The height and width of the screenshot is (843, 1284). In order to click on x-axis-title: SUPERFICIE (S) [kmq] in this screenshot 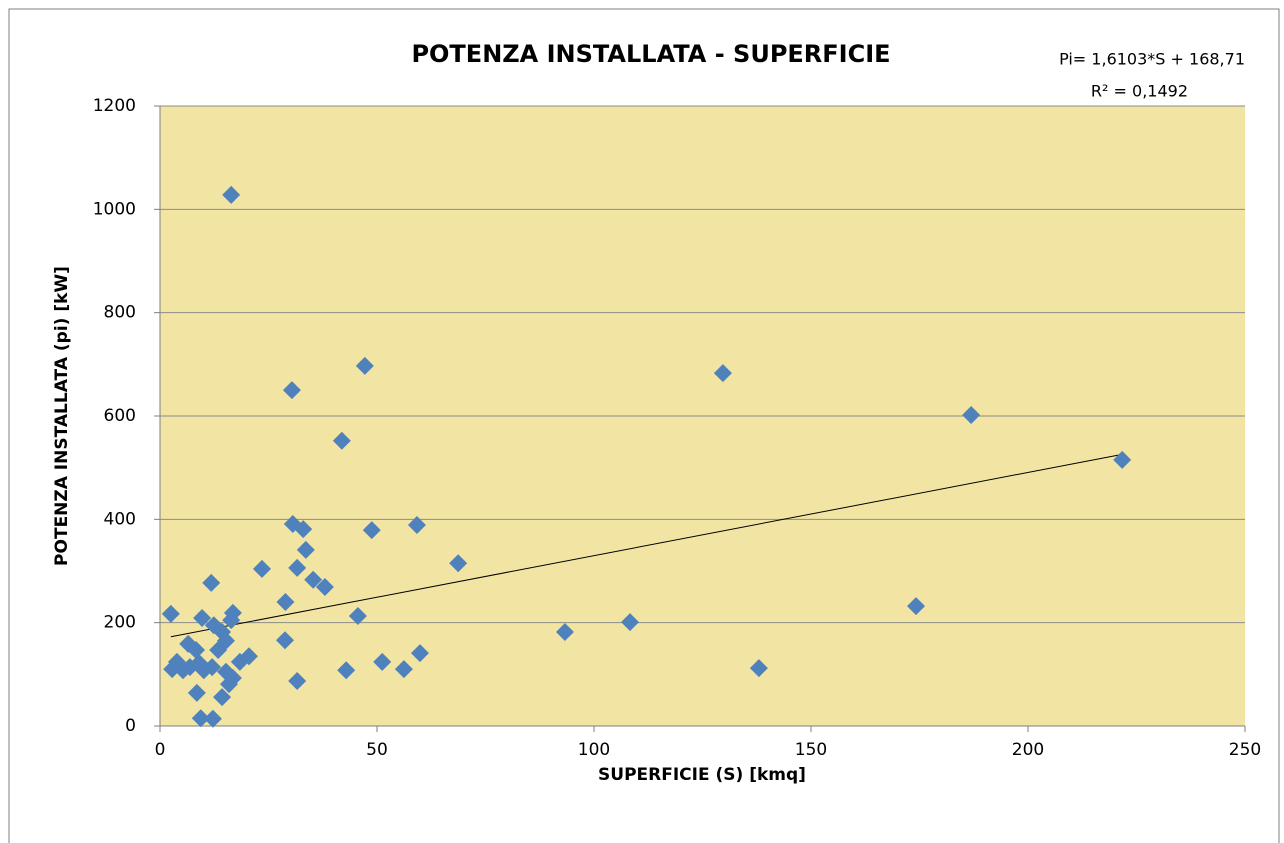, I will do `click(702, 775)`.